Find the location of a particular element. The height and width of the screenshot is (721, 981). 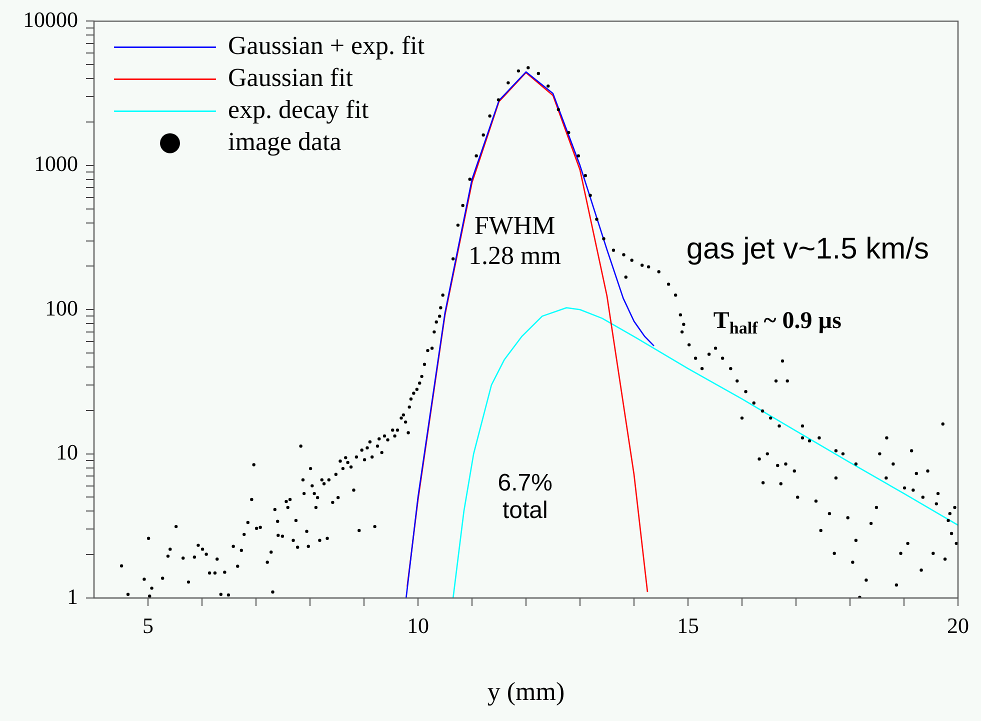

x-tick-label: 10 is located at coordinates (418, 625).